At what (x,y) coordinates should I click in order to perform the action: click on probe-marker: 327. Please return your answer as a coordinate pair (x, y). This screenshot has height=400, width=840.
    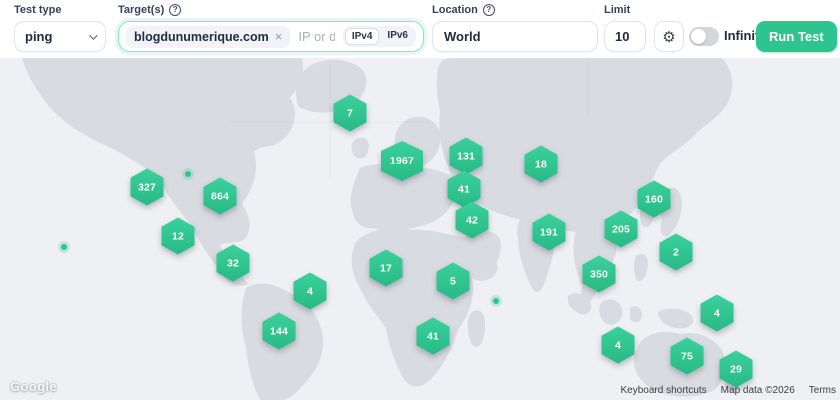
    Looking at the image, I should click on (147, 187).